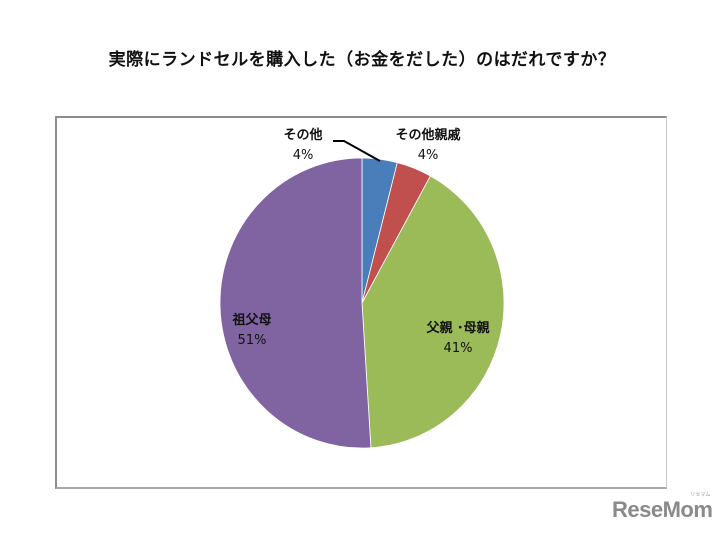  I want to click on label-relatives-pct: 4%, so click(428, 155).